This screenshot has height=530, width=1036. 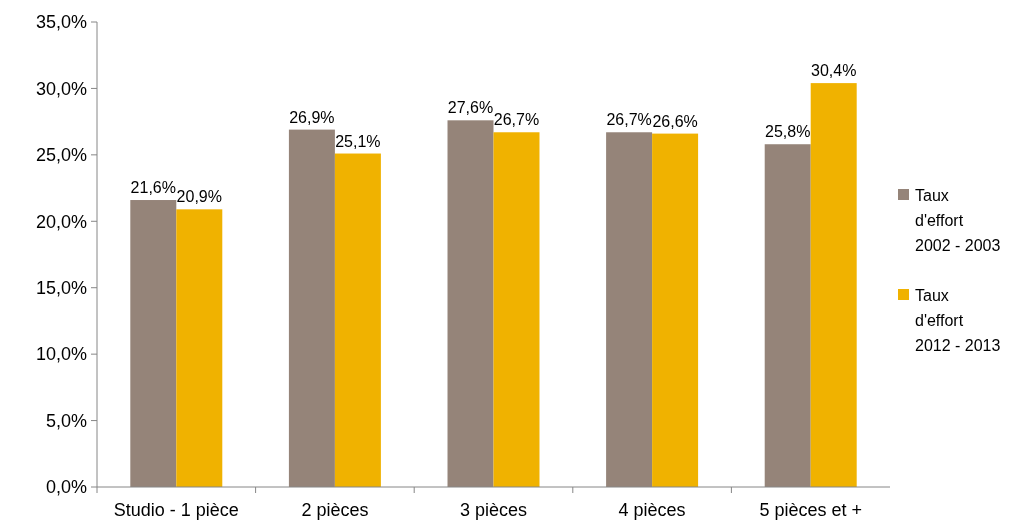 I want to click on x-tick-label: 3 pièces, so click(x=493, y=510).